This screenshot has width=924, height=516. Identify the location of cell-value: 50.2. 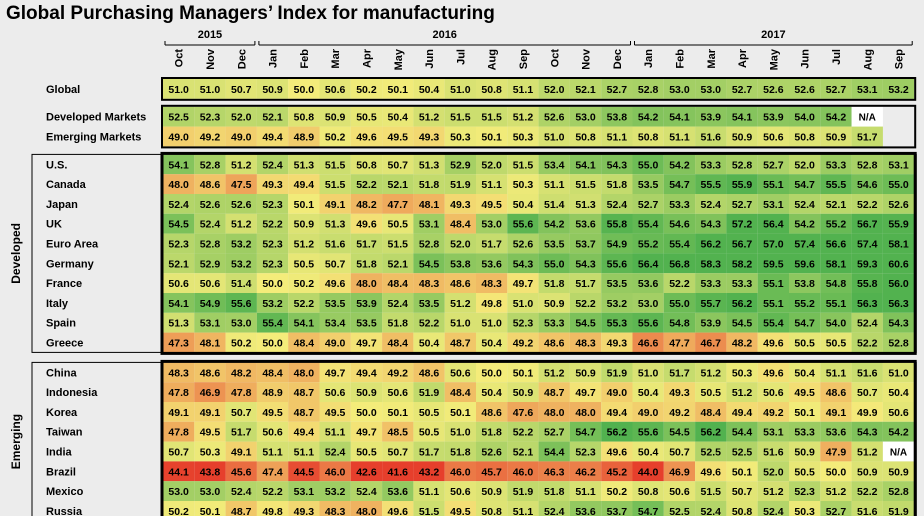
(366, 90).